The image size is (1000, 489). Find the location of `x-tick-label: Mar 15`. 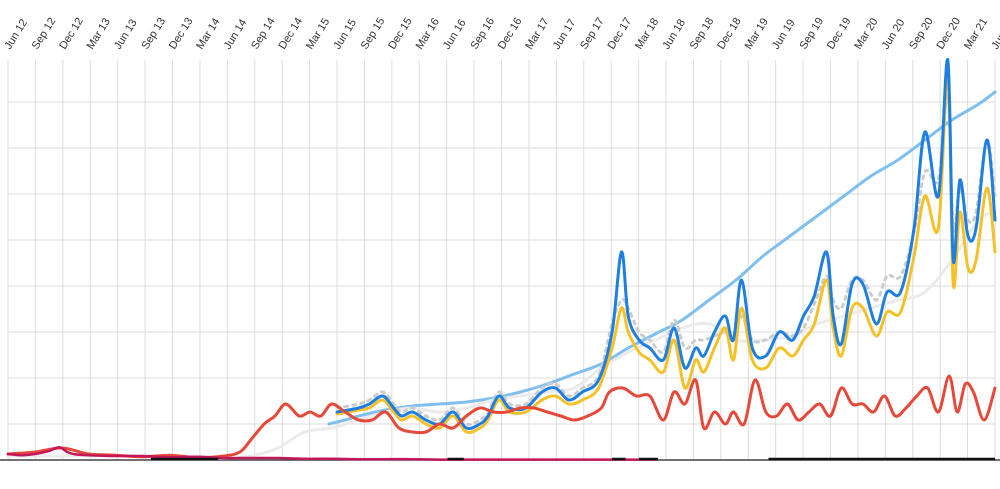

x-tick-label: Mar 15 is located at coordinates (318, 33).